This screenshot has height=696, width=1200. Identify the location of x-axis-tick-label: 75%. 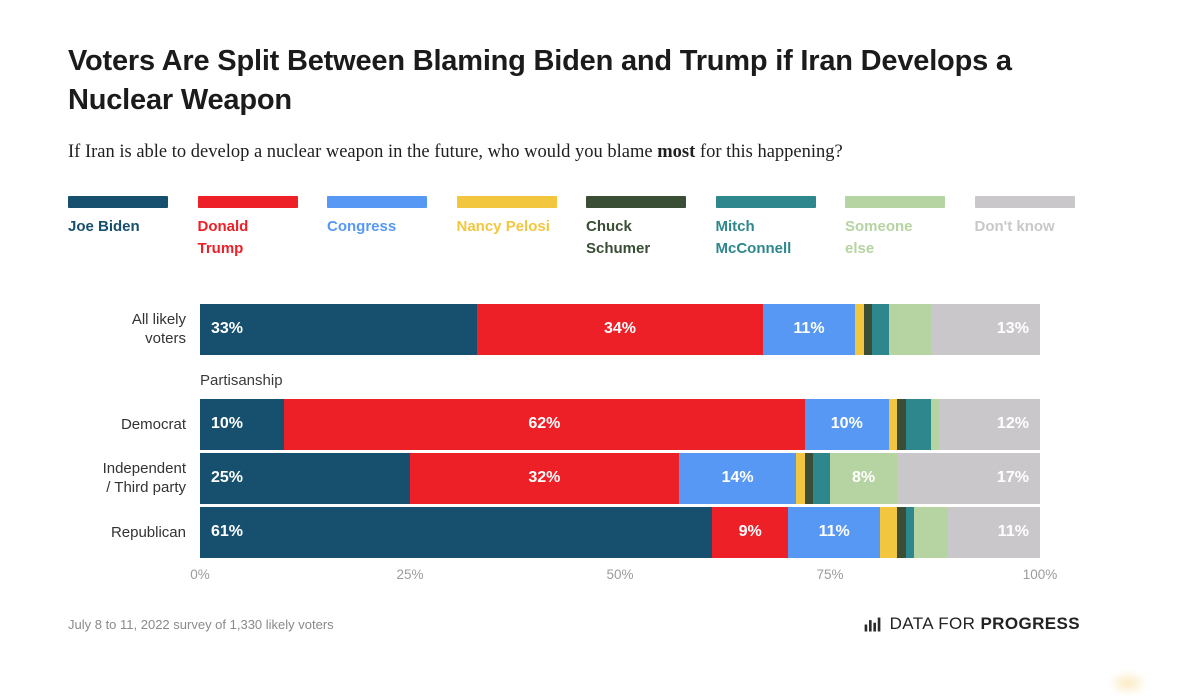
(830, 574).